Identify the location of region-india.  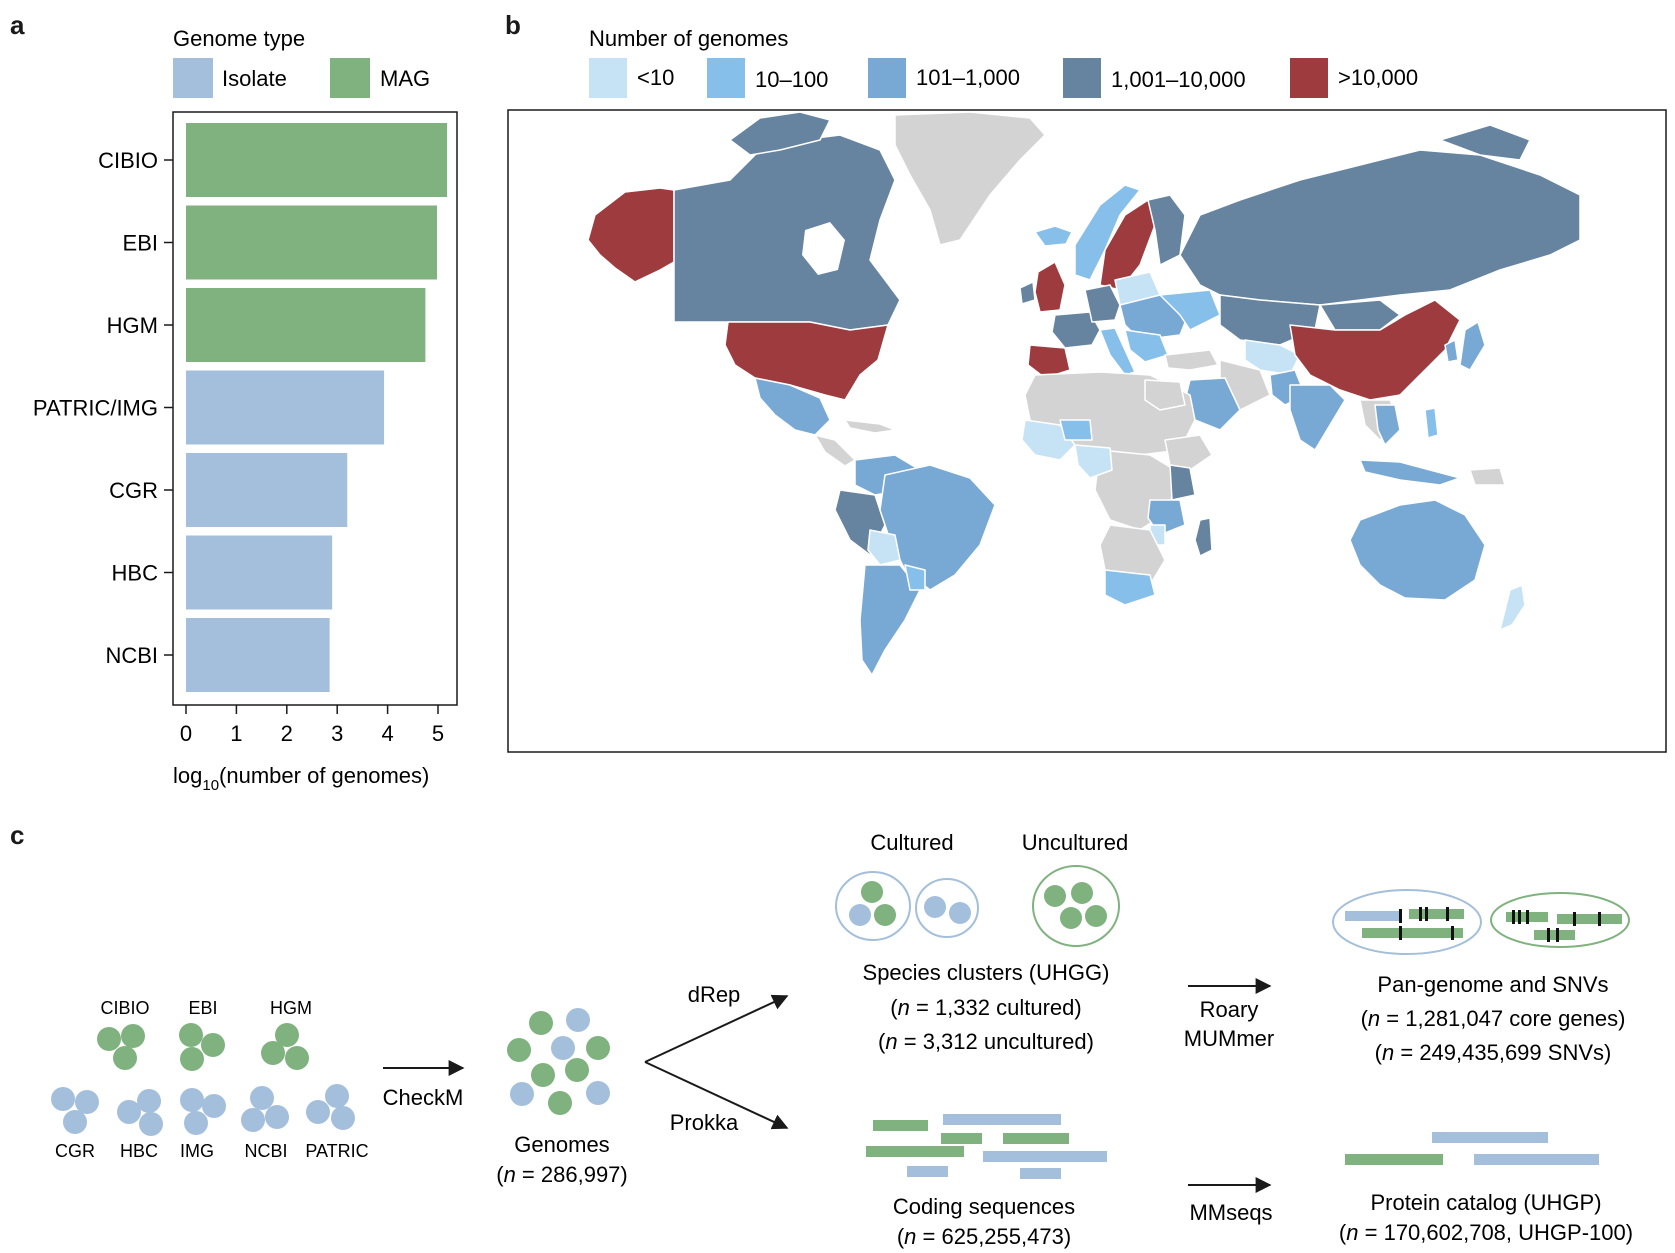
(1317, 417).